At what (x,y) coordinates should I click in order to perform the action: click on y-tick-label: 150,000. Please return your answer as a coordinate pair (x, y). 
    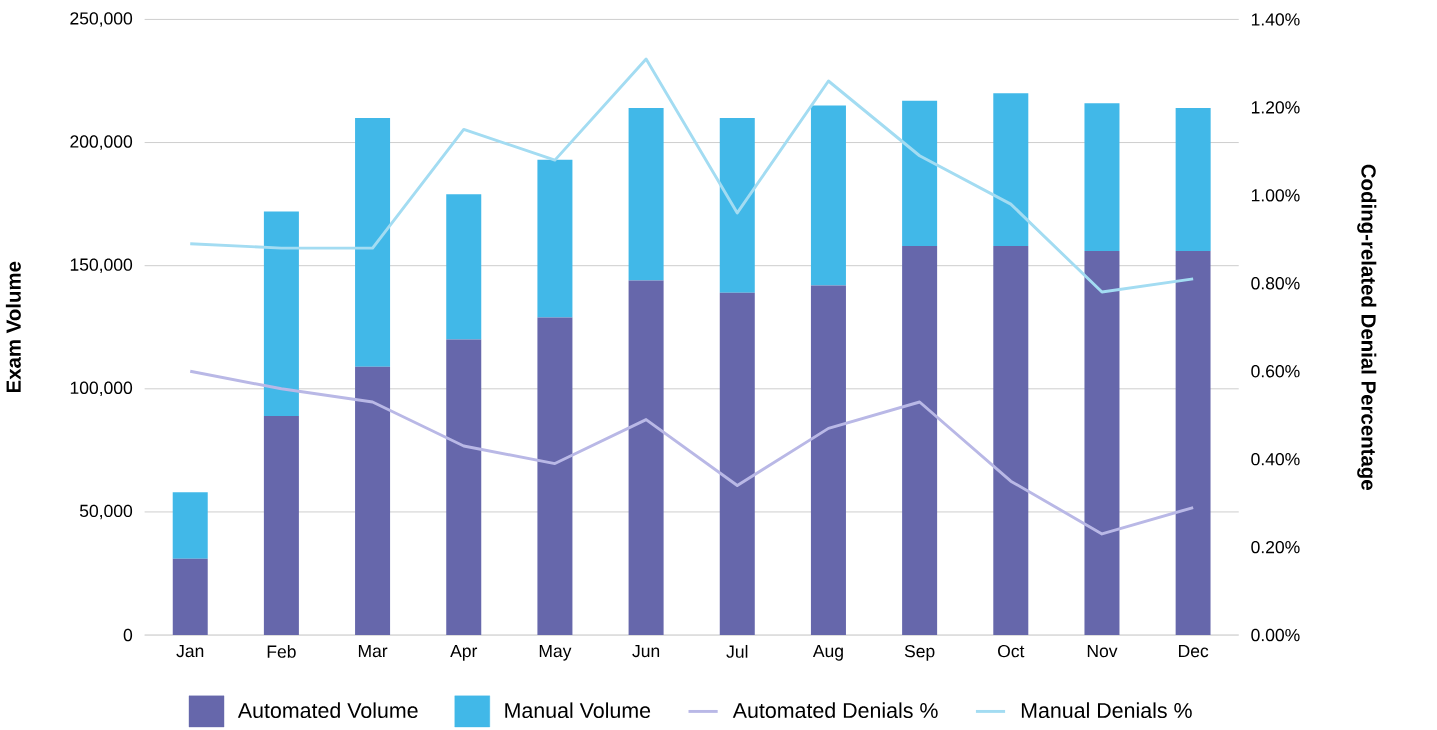
    Looking at the image, I should click on (101, 265).